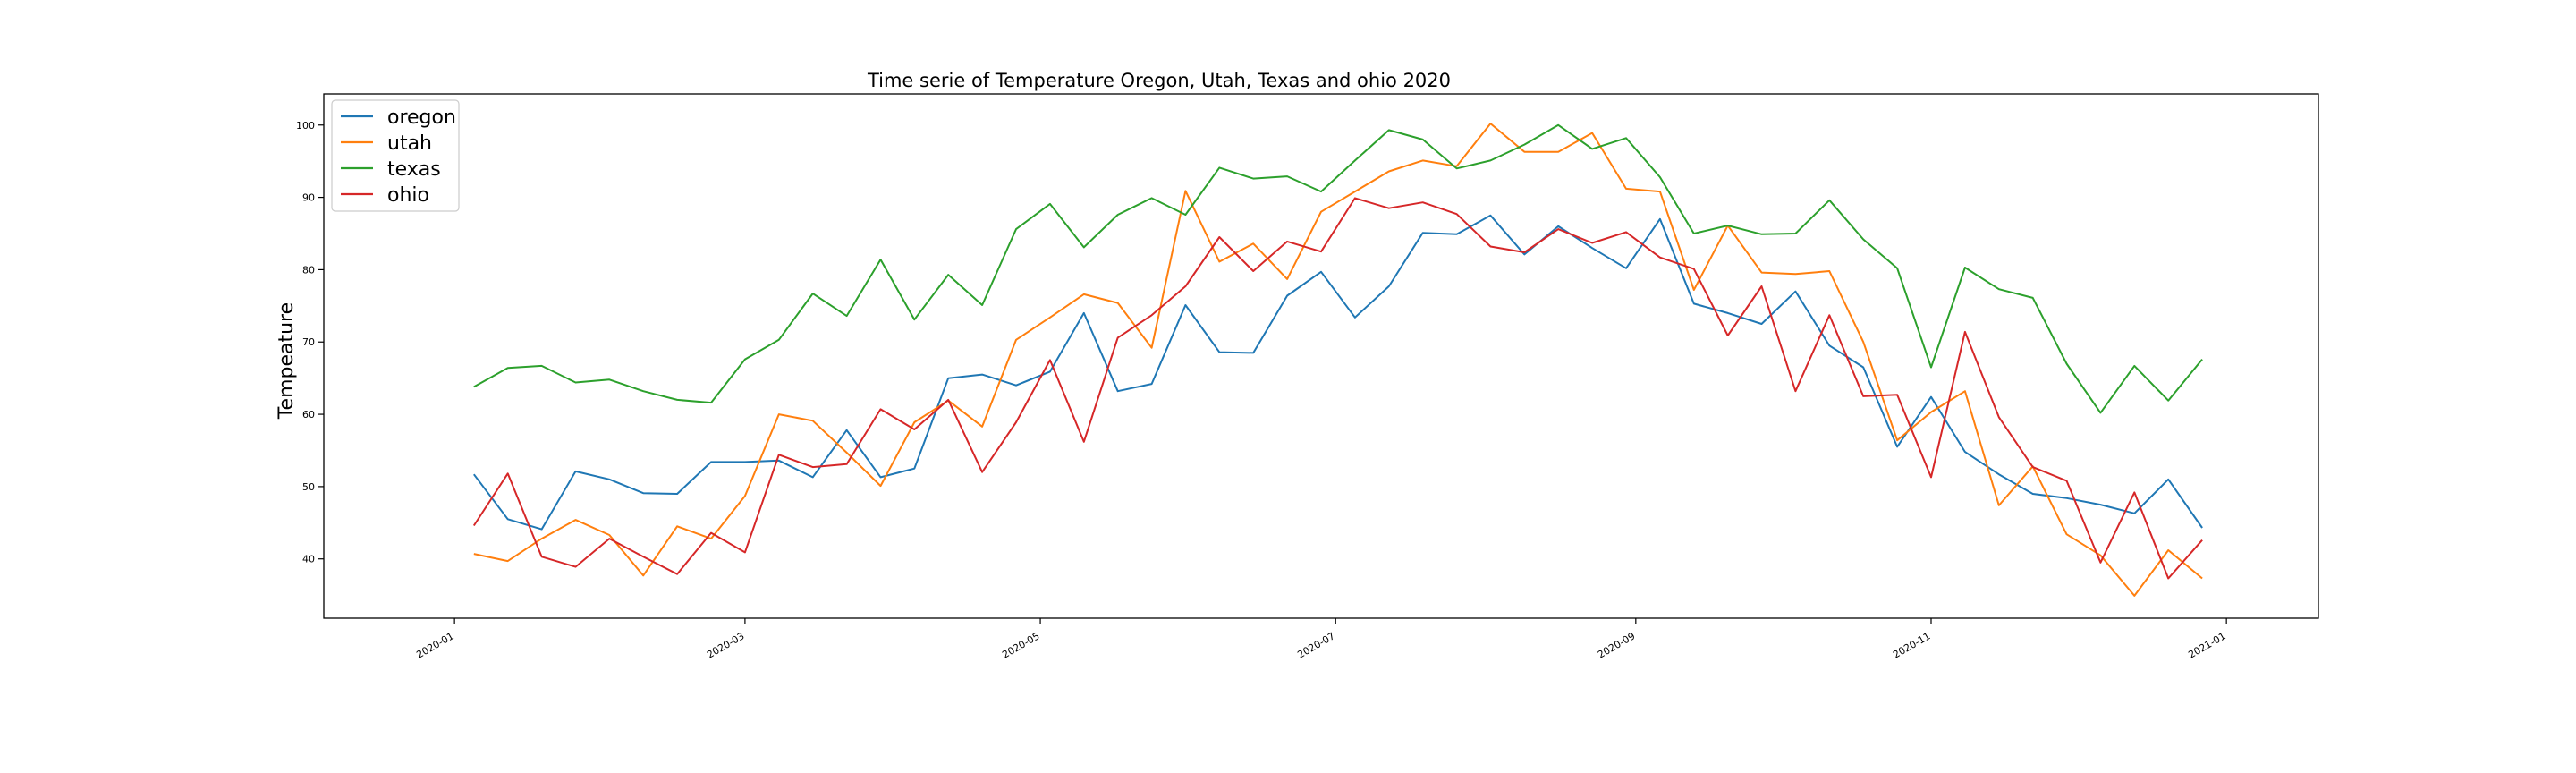  Describe the element at coordinates (308, 414) in the screenshot. I see `y-tick-label: 60` at that location.